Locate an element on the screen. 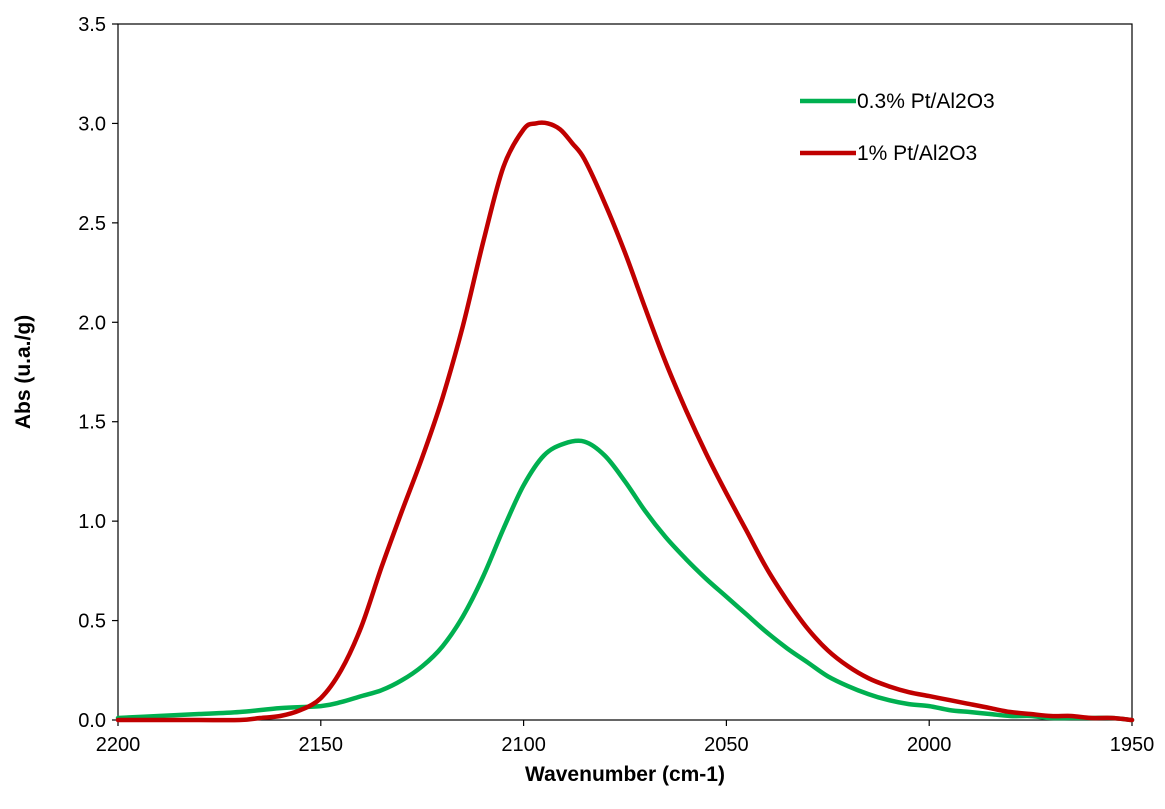 Image resolution: width=1165 pixels, height=809 pixels. y-axis-title: Abs (u.a./g) is located at coordinates (23, 372).